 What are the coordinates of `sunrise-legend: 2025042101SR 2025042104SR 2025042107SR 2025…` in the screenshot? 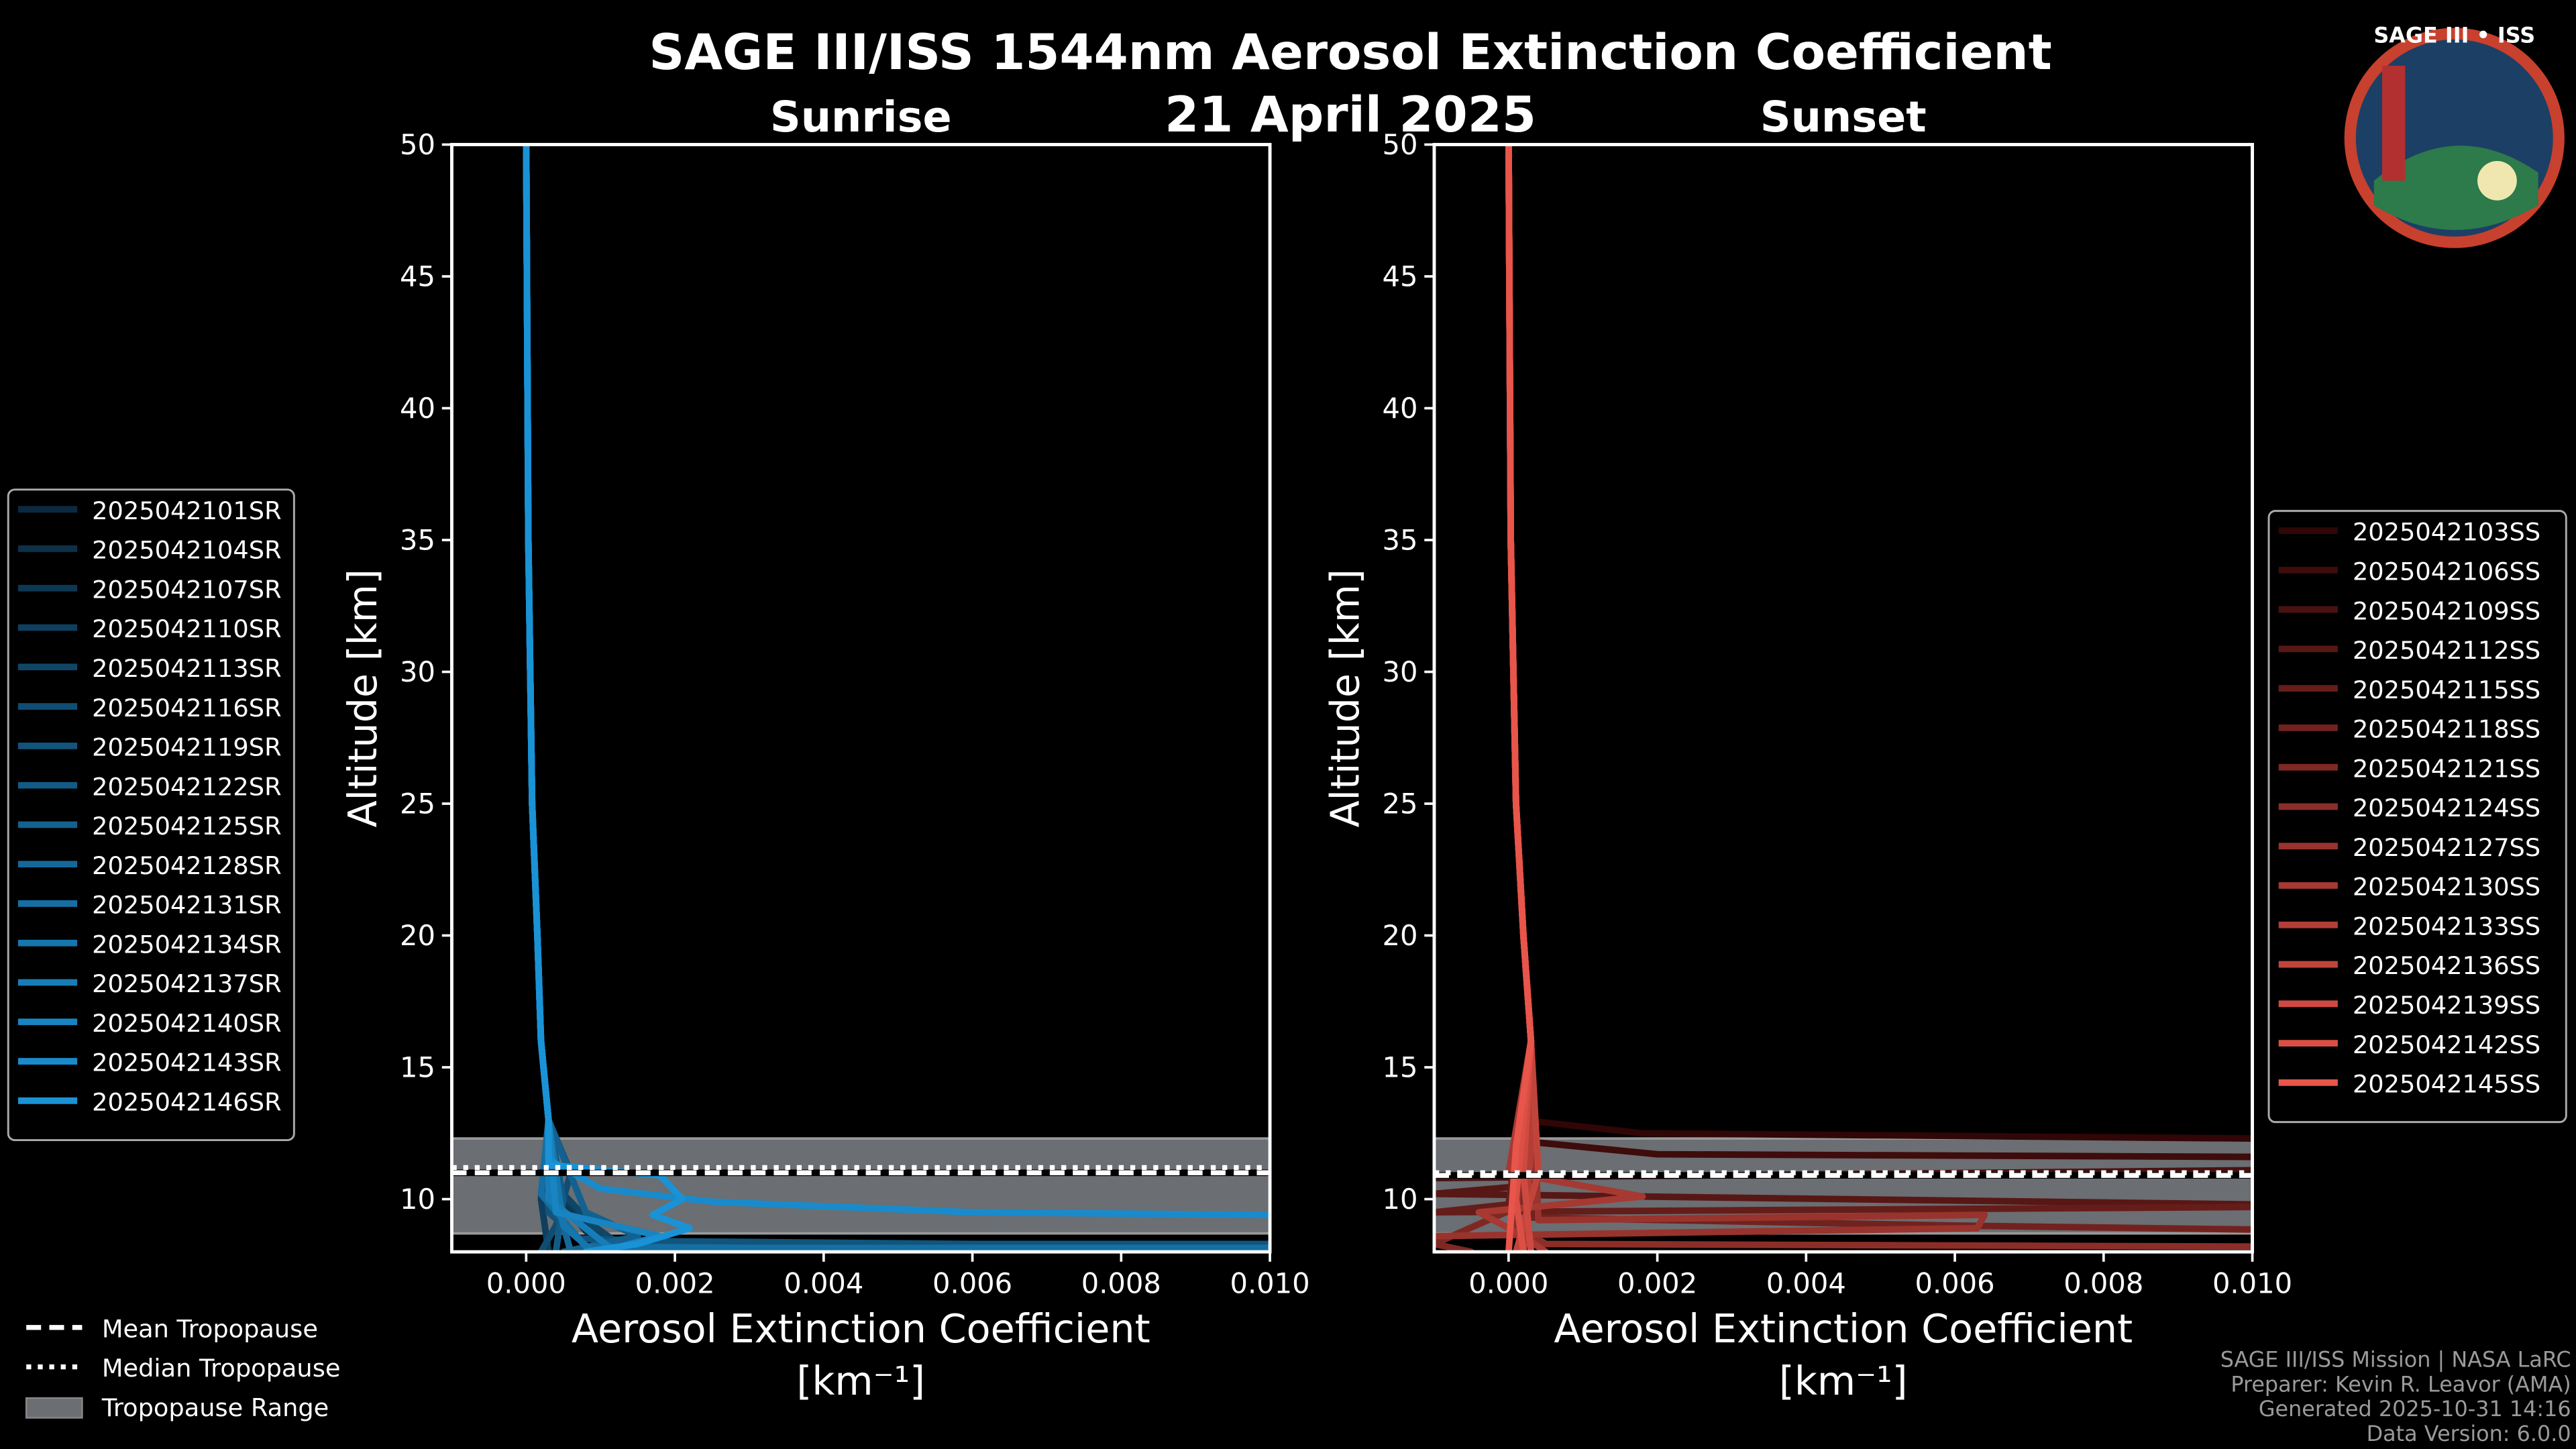 It's located at (151, 815).